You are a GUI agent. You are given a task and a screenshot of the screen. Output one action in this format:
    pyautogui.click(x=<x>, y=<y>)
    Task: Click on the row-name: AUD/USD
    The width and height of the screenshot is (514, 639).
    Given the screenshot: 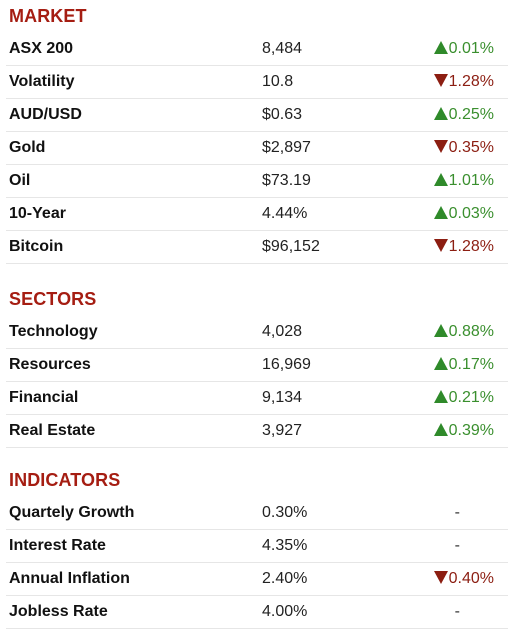 What is the action you would take?
    pyautogui.click(x=45, y=114)
    